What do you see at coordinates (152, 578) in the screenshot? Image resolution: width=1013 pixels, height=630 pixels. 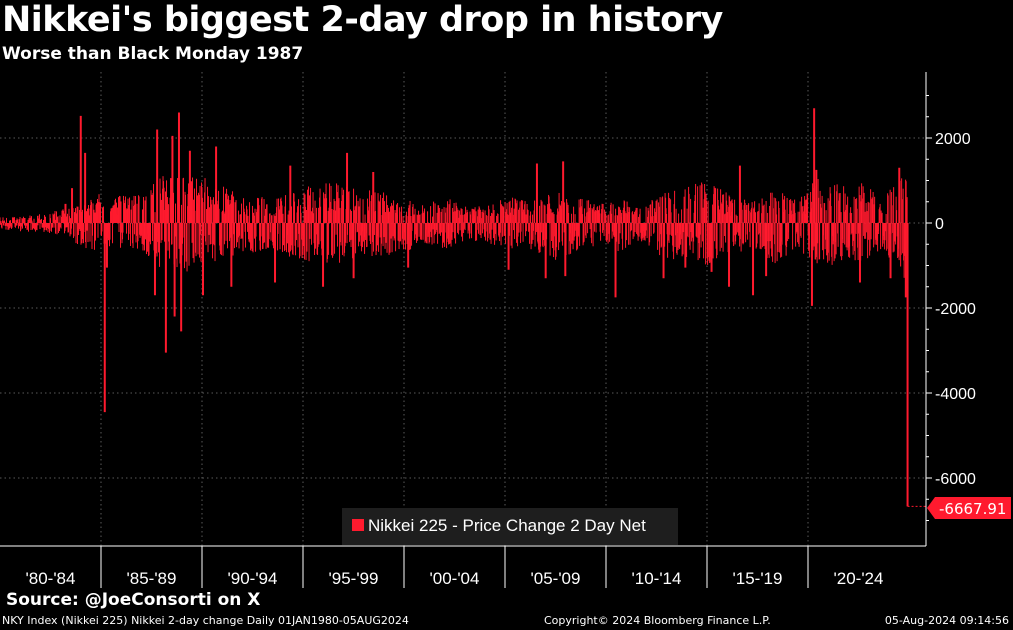 I see `x-tick-label: '85-'89` at bounding box center [152, 578].